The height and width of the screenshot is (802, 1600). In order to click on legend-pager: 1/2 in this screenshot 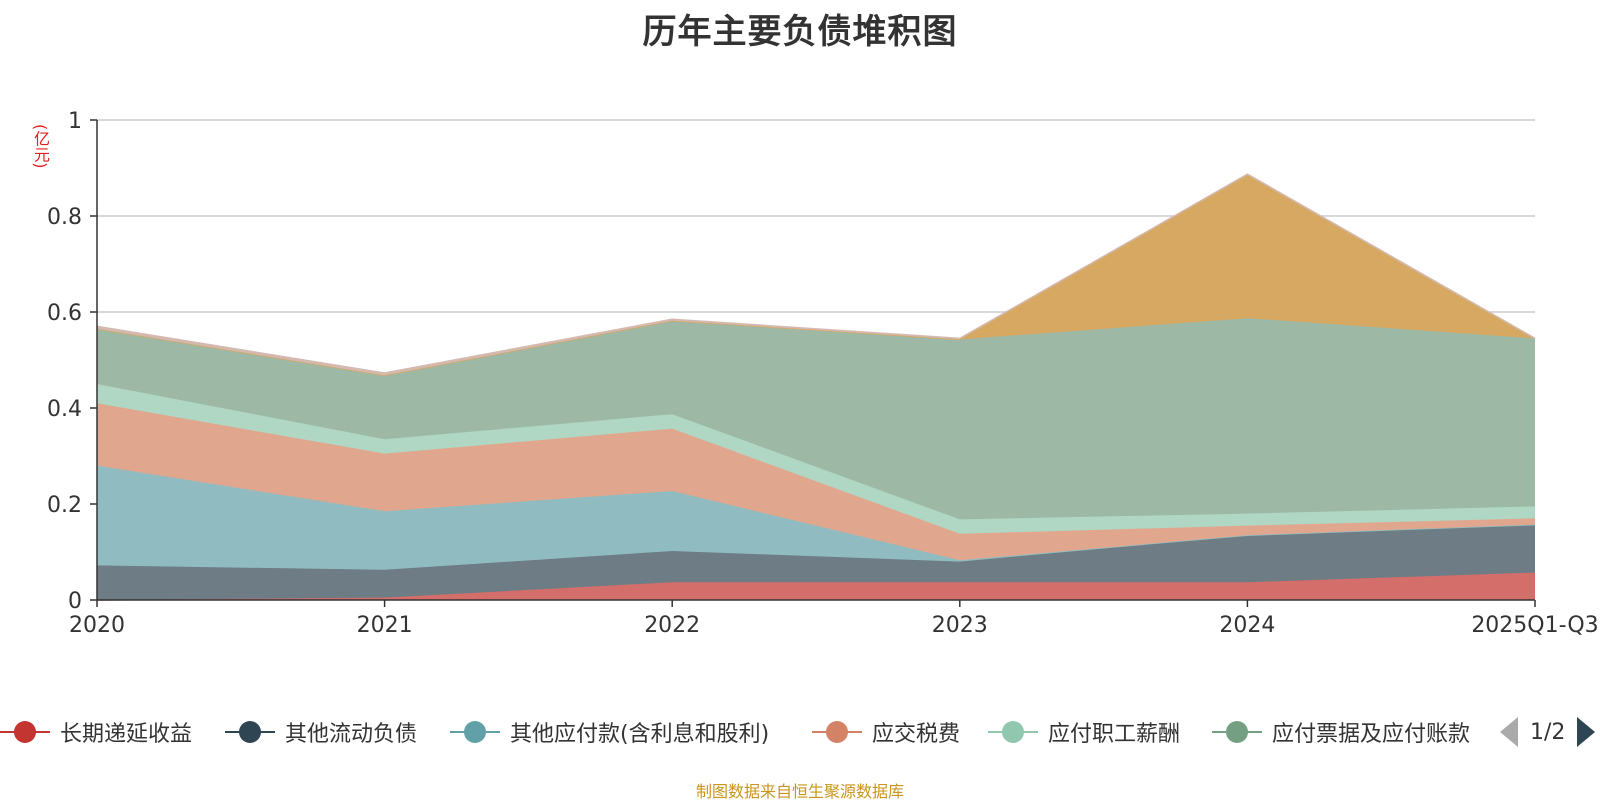, I will do `click(1548, 732)`.